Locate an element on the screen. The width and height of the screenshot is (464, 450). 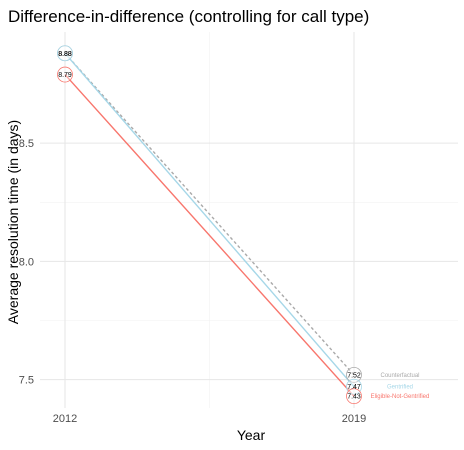
series-name-label: Gentrified is located at coordinates (400, 388).